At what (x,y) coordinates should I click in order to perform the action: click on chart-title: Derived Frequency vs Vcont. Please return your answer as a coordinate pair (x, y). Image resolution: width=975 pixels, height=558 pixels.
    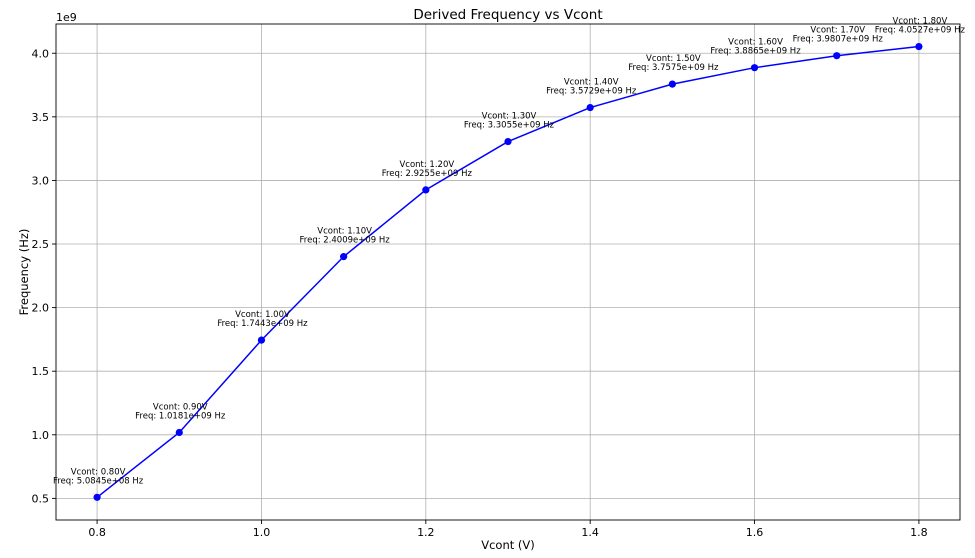
    Looking at the image, I should click on (507, 15).